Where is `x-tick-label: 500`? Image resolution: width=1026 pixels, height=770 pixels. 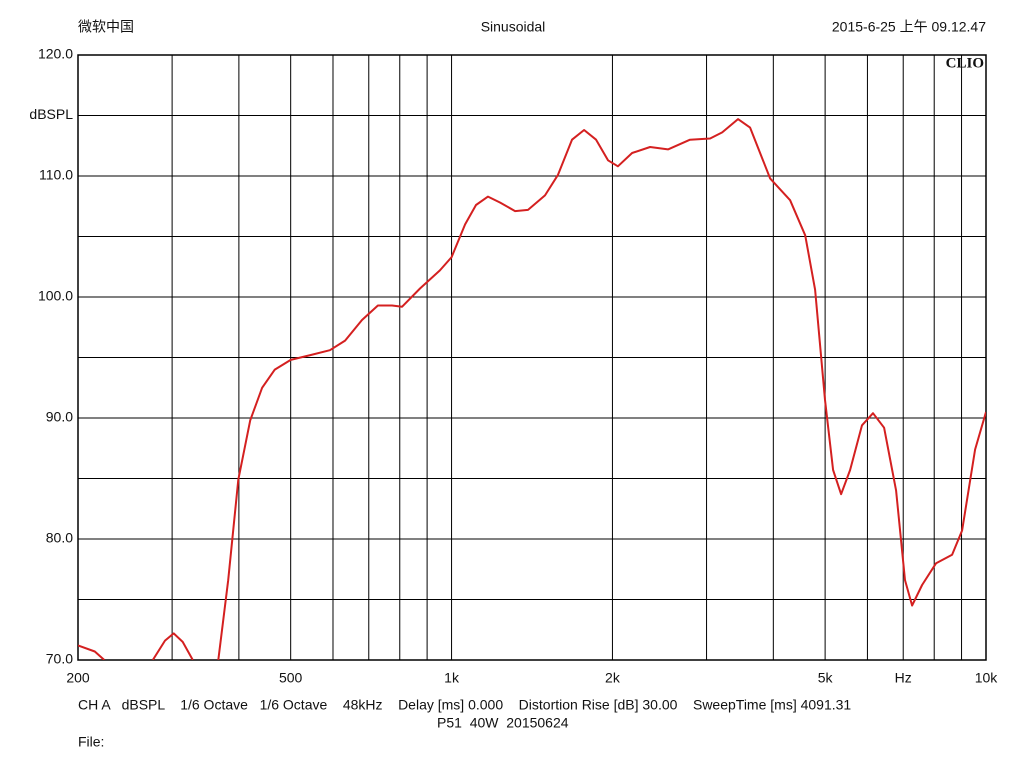
x-tick-label: 500 is located at coordinates (291, 678).